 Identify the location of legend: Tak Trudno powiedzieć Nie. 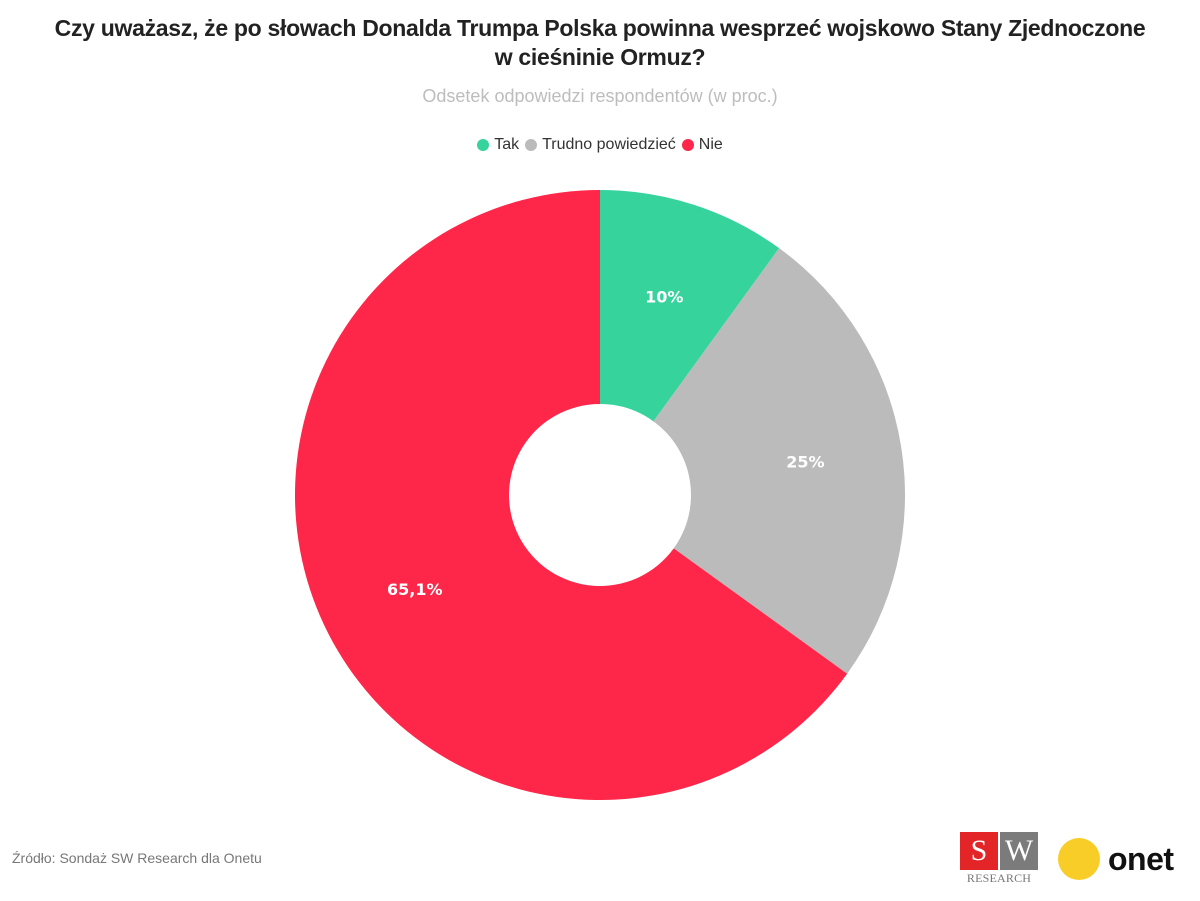
(600, 145).